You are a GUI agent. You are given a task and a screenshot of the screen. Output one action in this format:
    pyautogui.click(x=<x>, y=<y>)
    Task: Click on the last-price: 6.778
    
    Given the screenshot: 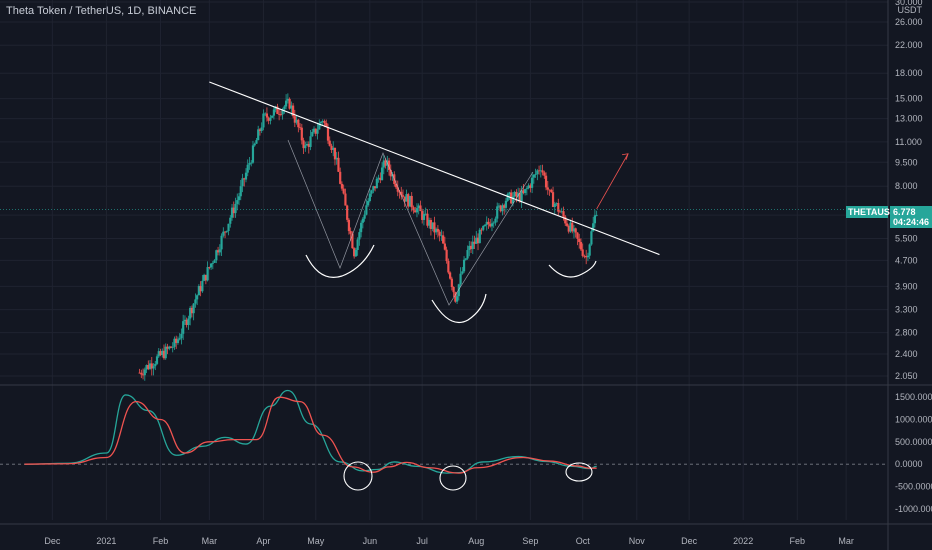 What is the action you would take?
    pyautogui.click(x=904, y=212)
    